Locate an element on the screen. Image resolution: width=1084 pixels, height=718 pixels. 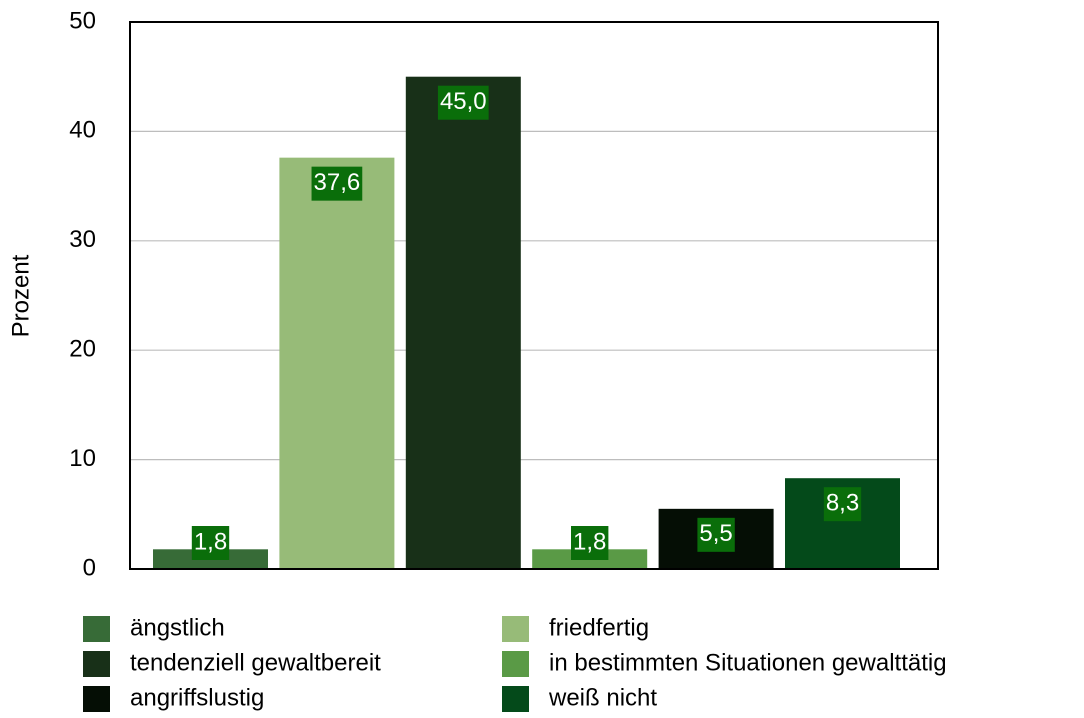
legend-label: tendenziell gewaltbereit is located at coordinates (255, 662).